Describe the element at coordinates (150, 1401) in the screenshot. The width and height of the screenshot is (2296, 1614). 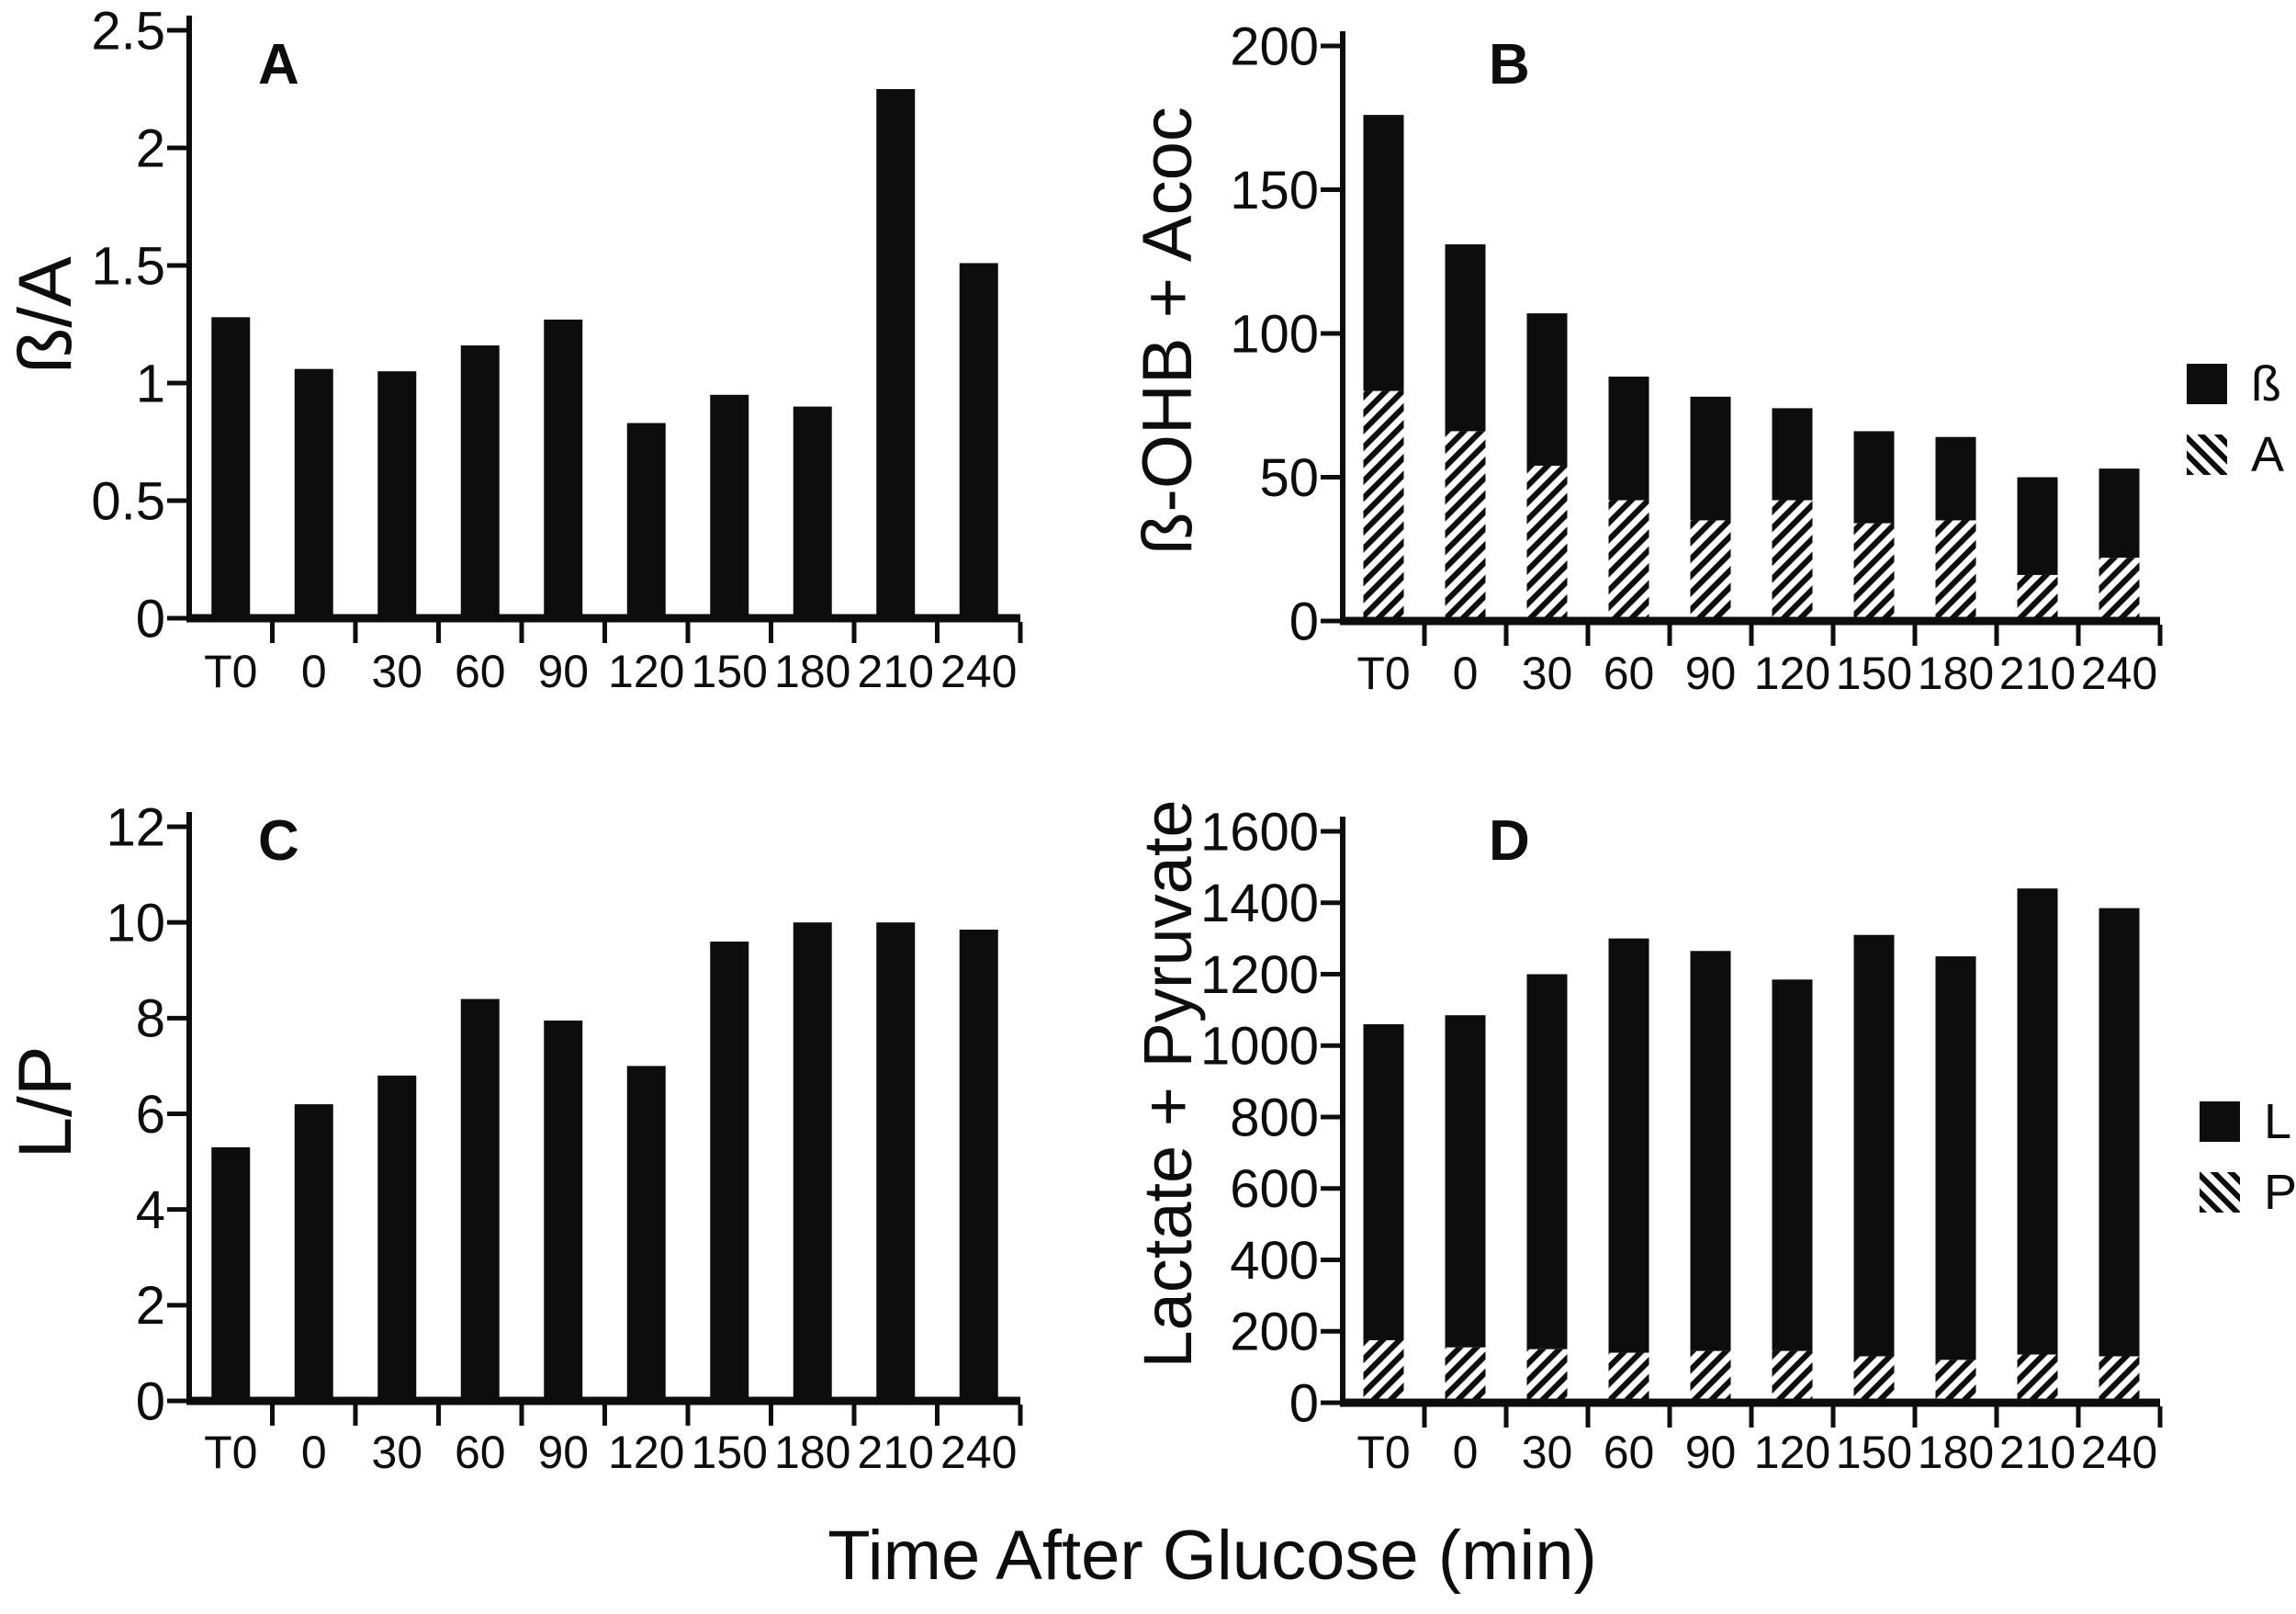
I see `y-tick-label-C: 0` at that location.